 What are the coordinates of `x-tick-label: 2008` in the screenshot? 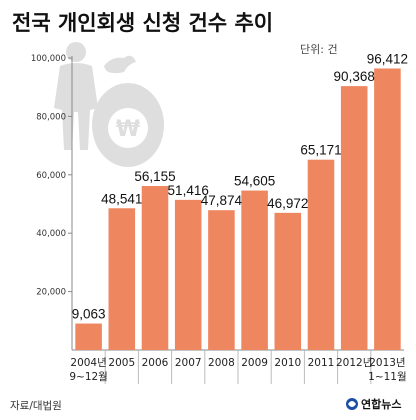 It's located at (221, 363).